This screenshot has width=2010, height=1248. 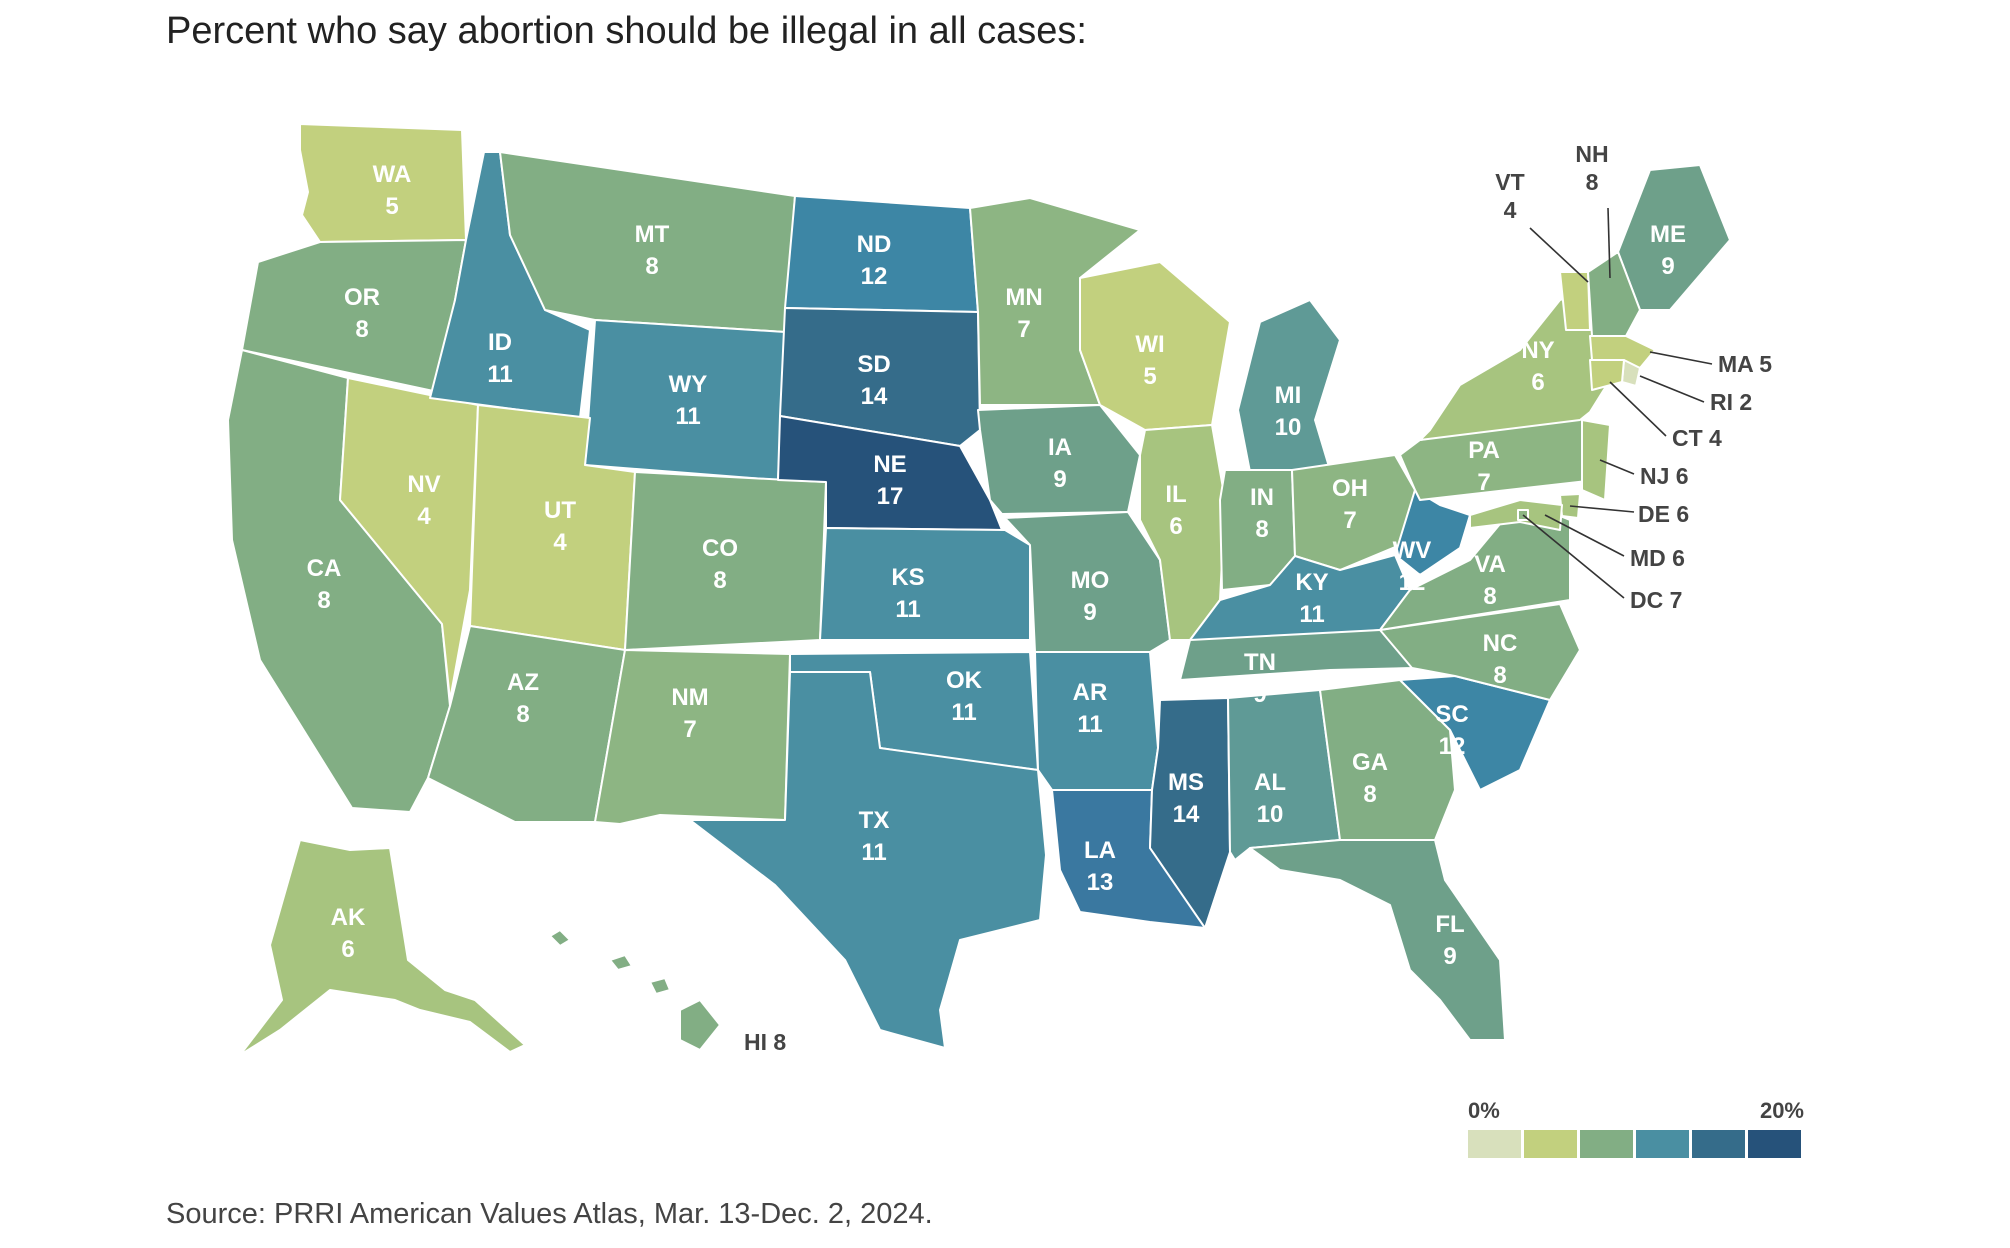 I want to click on state-value-co: 8, so click(x=719, y=580).